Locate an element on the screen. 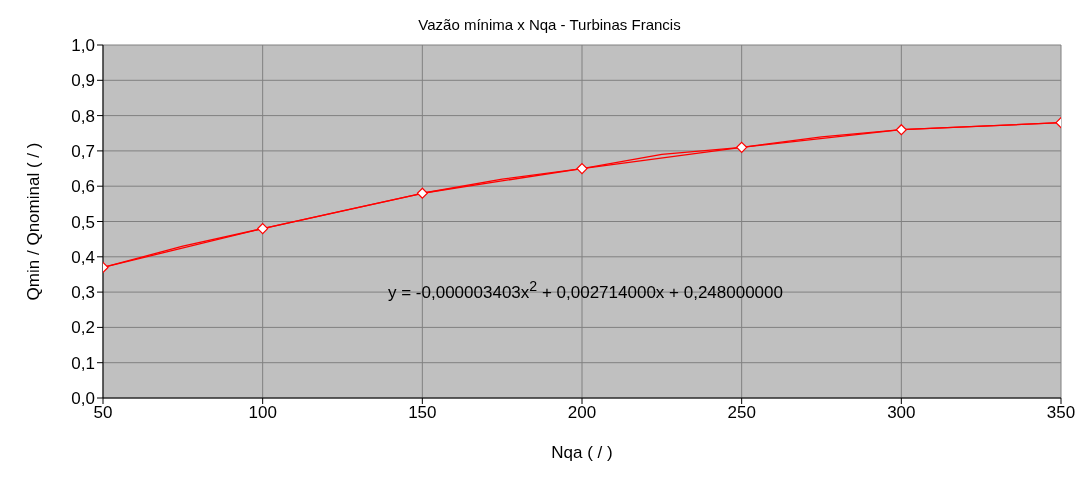 The height and width of the screenshot is (502, 1083). x-tick-label: 300 is located at coordinates (901, 413).